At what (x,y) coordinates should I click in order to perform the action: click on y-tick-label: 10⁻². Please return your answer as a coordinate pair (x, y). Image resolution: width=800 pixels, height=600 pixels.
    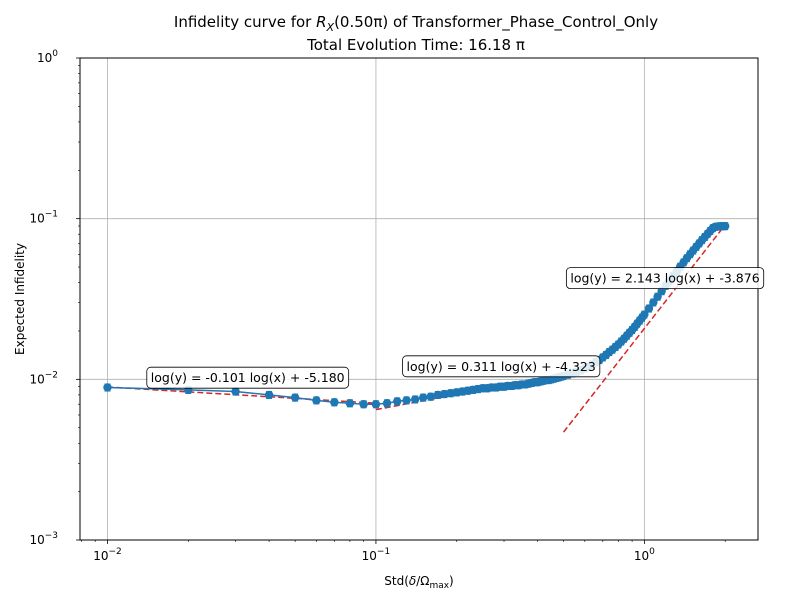
    Looking at the image, I should click on (43, 378).